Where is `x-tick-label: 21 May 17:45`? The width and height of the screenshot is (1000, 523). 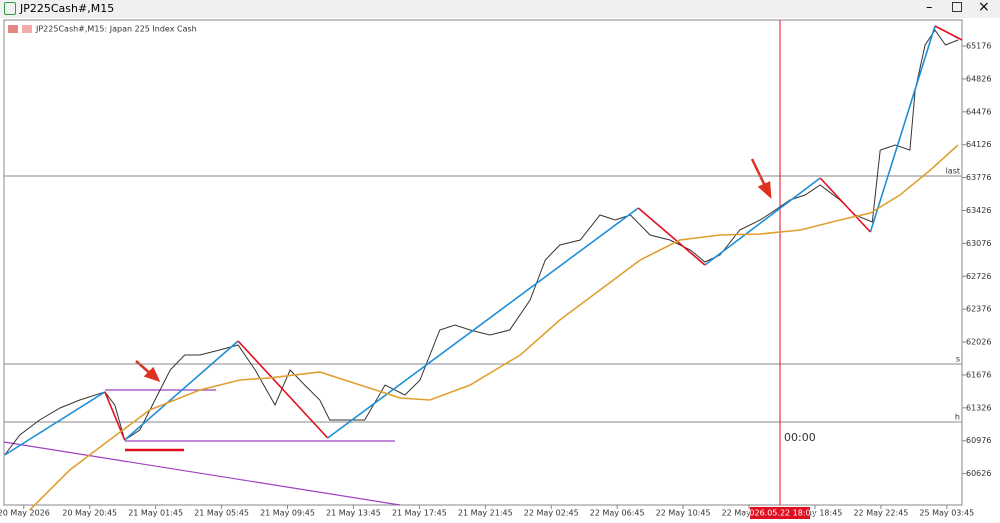
x-tick-label: 21 May 17:45 is located at coordinates (419, 513).